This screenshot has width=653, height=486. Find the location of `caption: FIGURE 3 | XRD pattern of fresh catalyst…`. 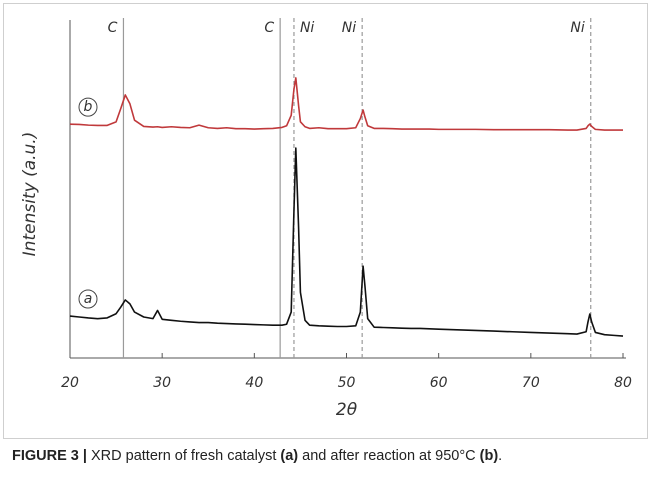

caption: FIGURE 3 | XRD pattern of fresh catalyst… is located at coordinates (257, 456).